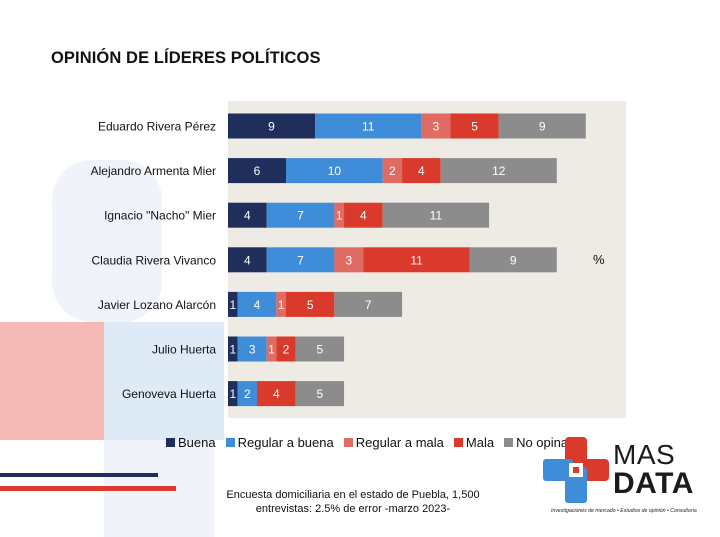  I want to click on data-label: 6, so click(257, 171).